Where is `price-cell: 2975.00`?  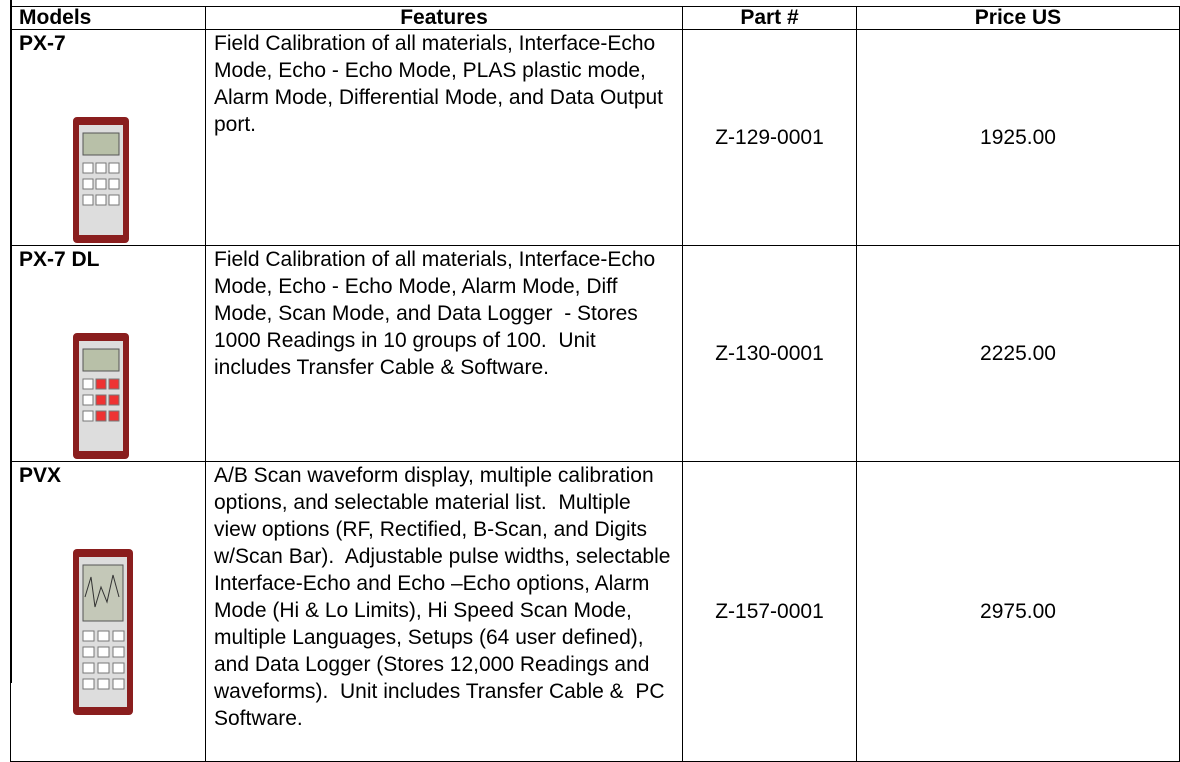
price-cell: 2975.00 is located at coordinates (1018, 611).